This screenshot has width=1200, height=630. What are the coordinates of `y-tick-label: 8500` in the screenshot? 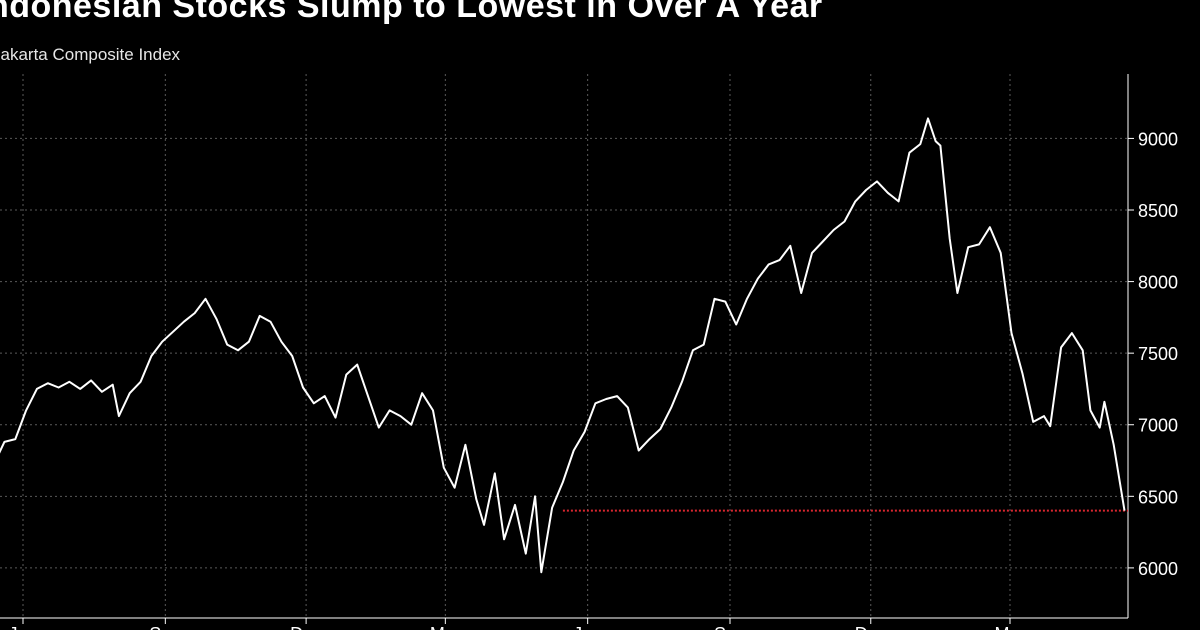 It's located at (1158, 211).